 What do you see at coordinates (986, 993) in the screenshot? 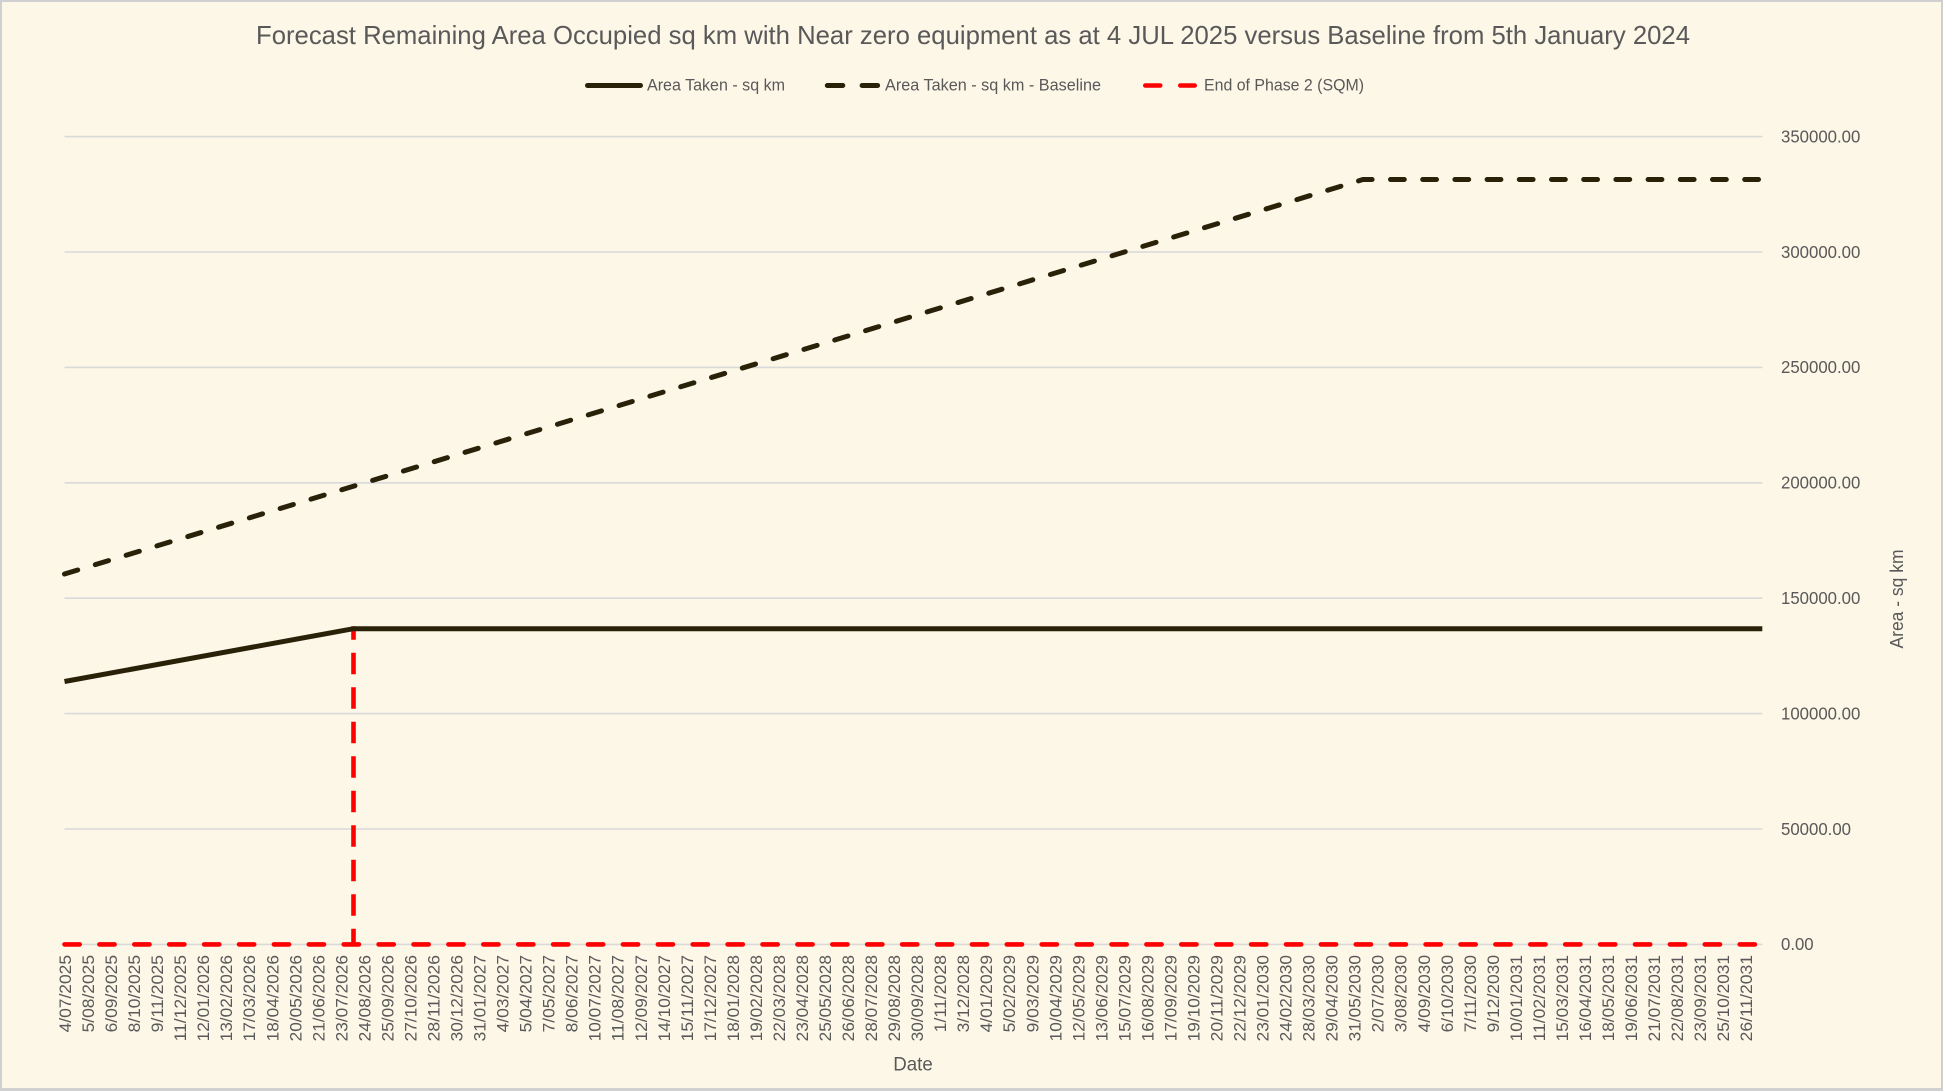
I see `svg-text: 4/01/2029` at bounding box center [986, 993].